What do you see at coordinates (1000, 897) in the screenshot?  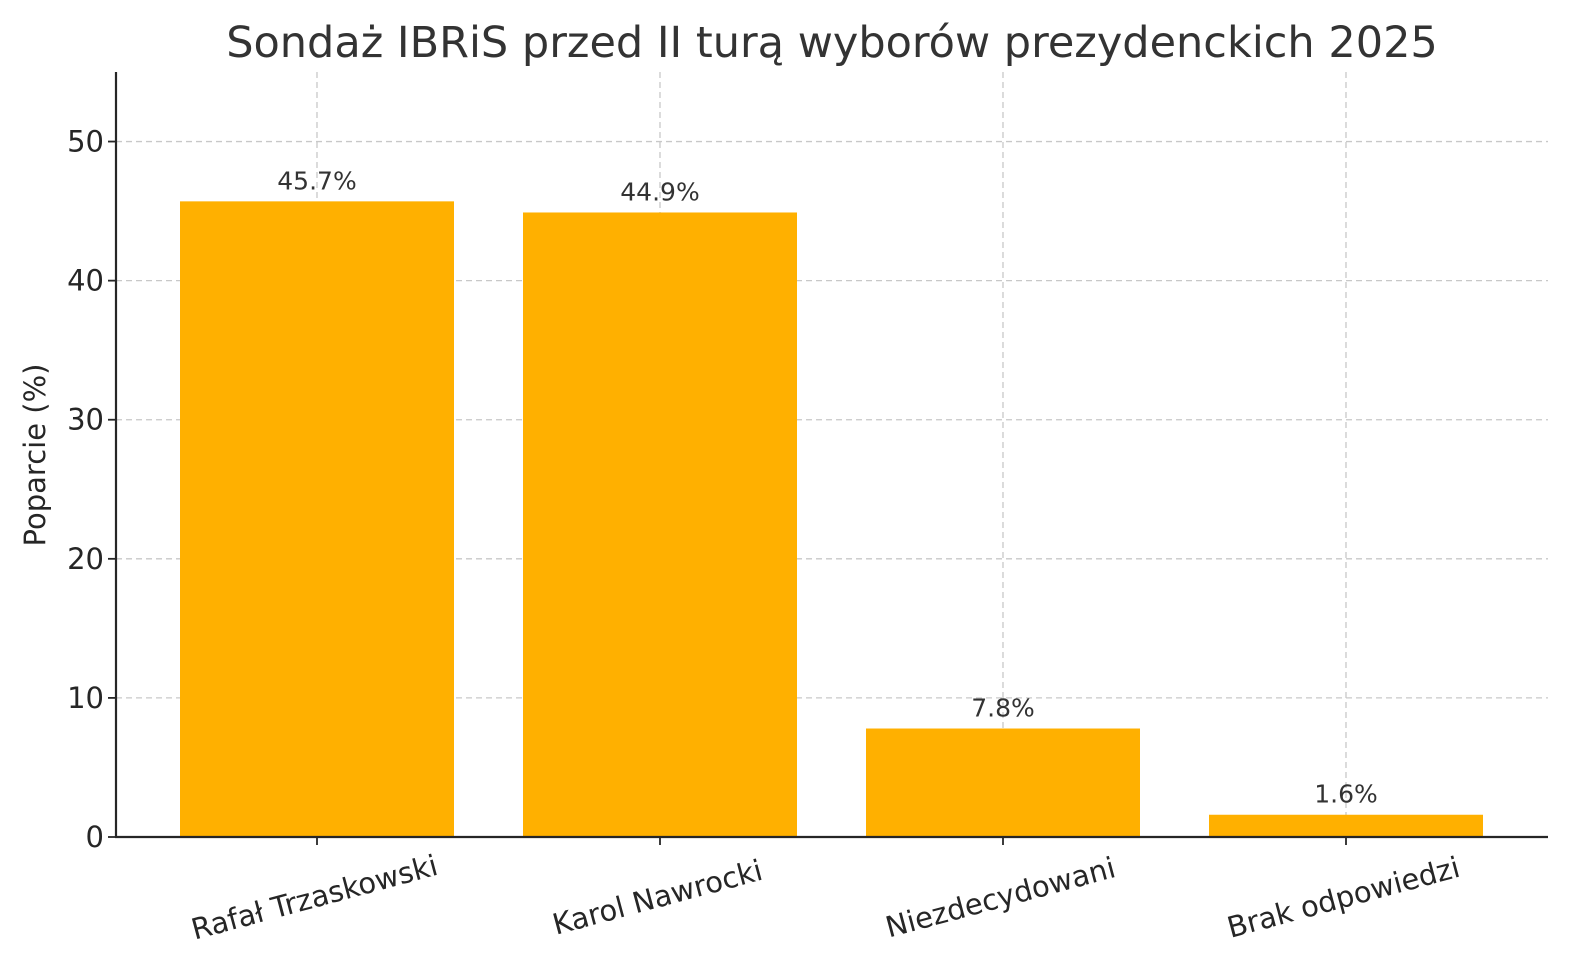 I see `x-tick-label: Niezdecydowani` at bounding box center [1000, 897].